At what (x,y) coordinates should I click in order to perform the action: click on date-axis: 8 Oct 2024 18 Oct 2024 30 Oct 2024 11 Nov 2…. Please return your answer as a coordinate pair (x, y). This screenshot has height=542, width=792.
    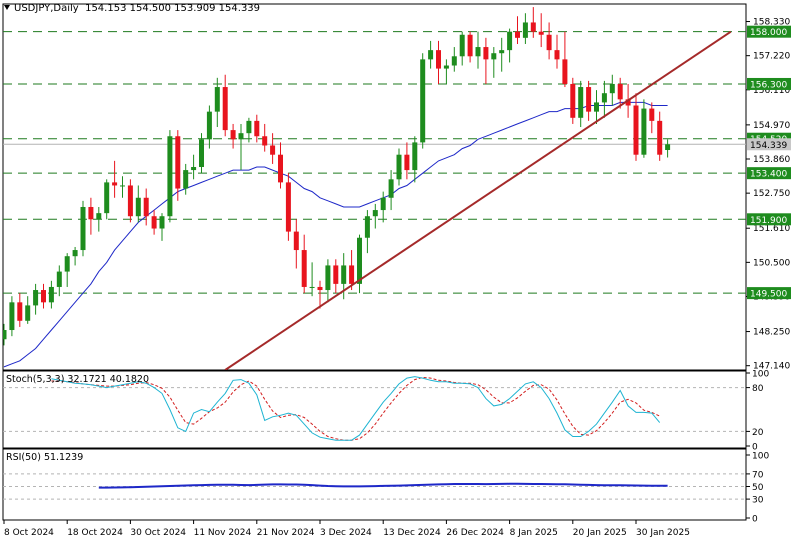
    Looking at the image, I should click on (346, 529).